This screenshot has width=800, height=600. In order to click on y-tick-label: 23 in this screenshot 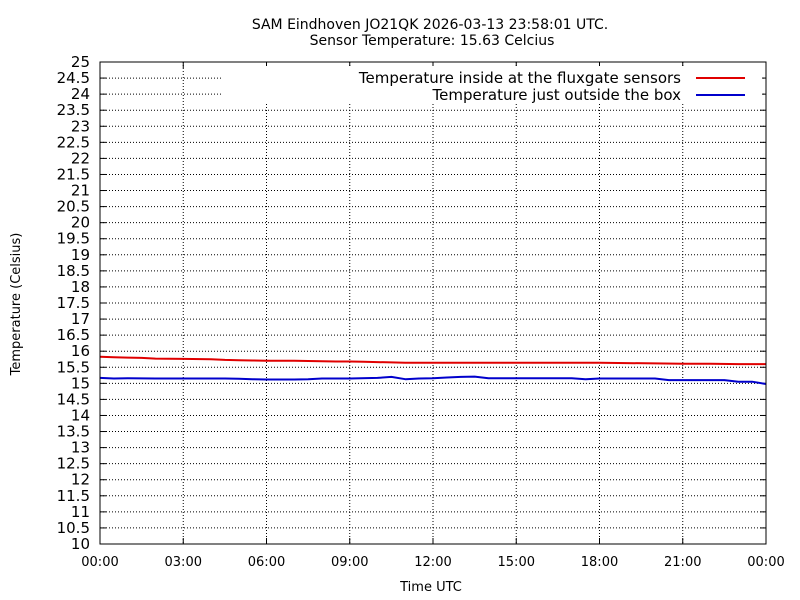, I will do `click(80, 126)`.